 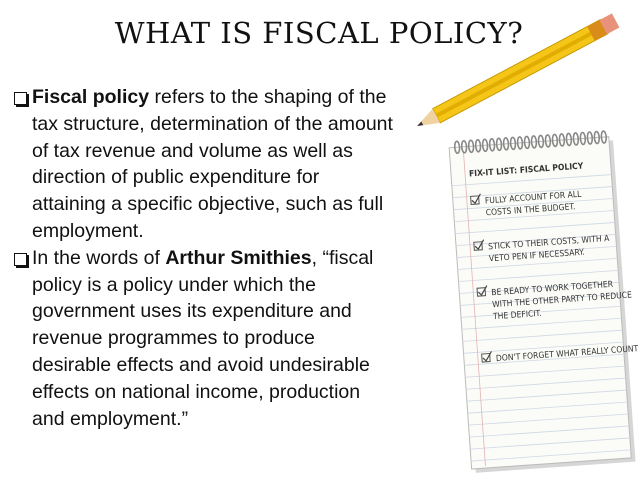 What do you see at coordinates (319, 33) in the screenshot?
I see `slide-title: WHAT IS FISCAL POLICY?` at bounding box center [319, 33].